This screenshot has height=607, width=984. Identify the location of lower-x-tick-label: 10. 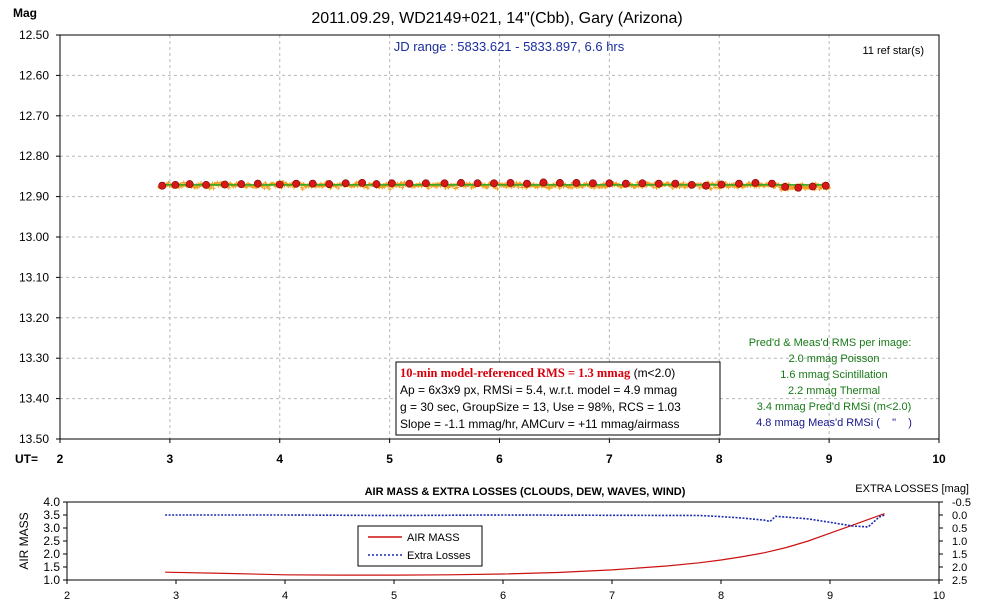
(939, 596).